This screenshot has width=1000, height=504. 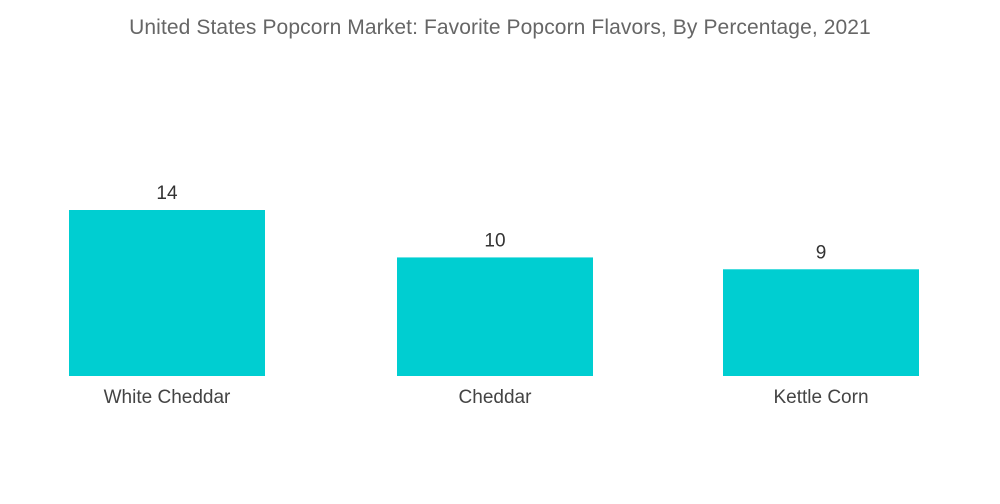 What do you see at coordinates (491, 223) in the screenshot?
I see `value-labels-group: 14 10 9` at bounding box center [491, 223].